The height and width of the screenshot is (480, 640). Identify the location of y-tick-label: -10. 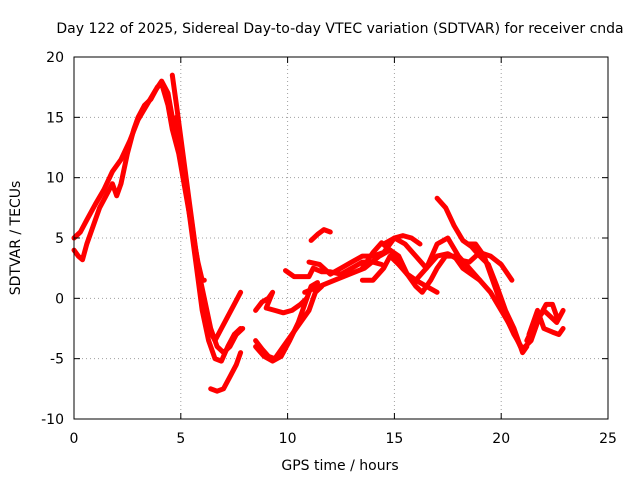
(52, 420).